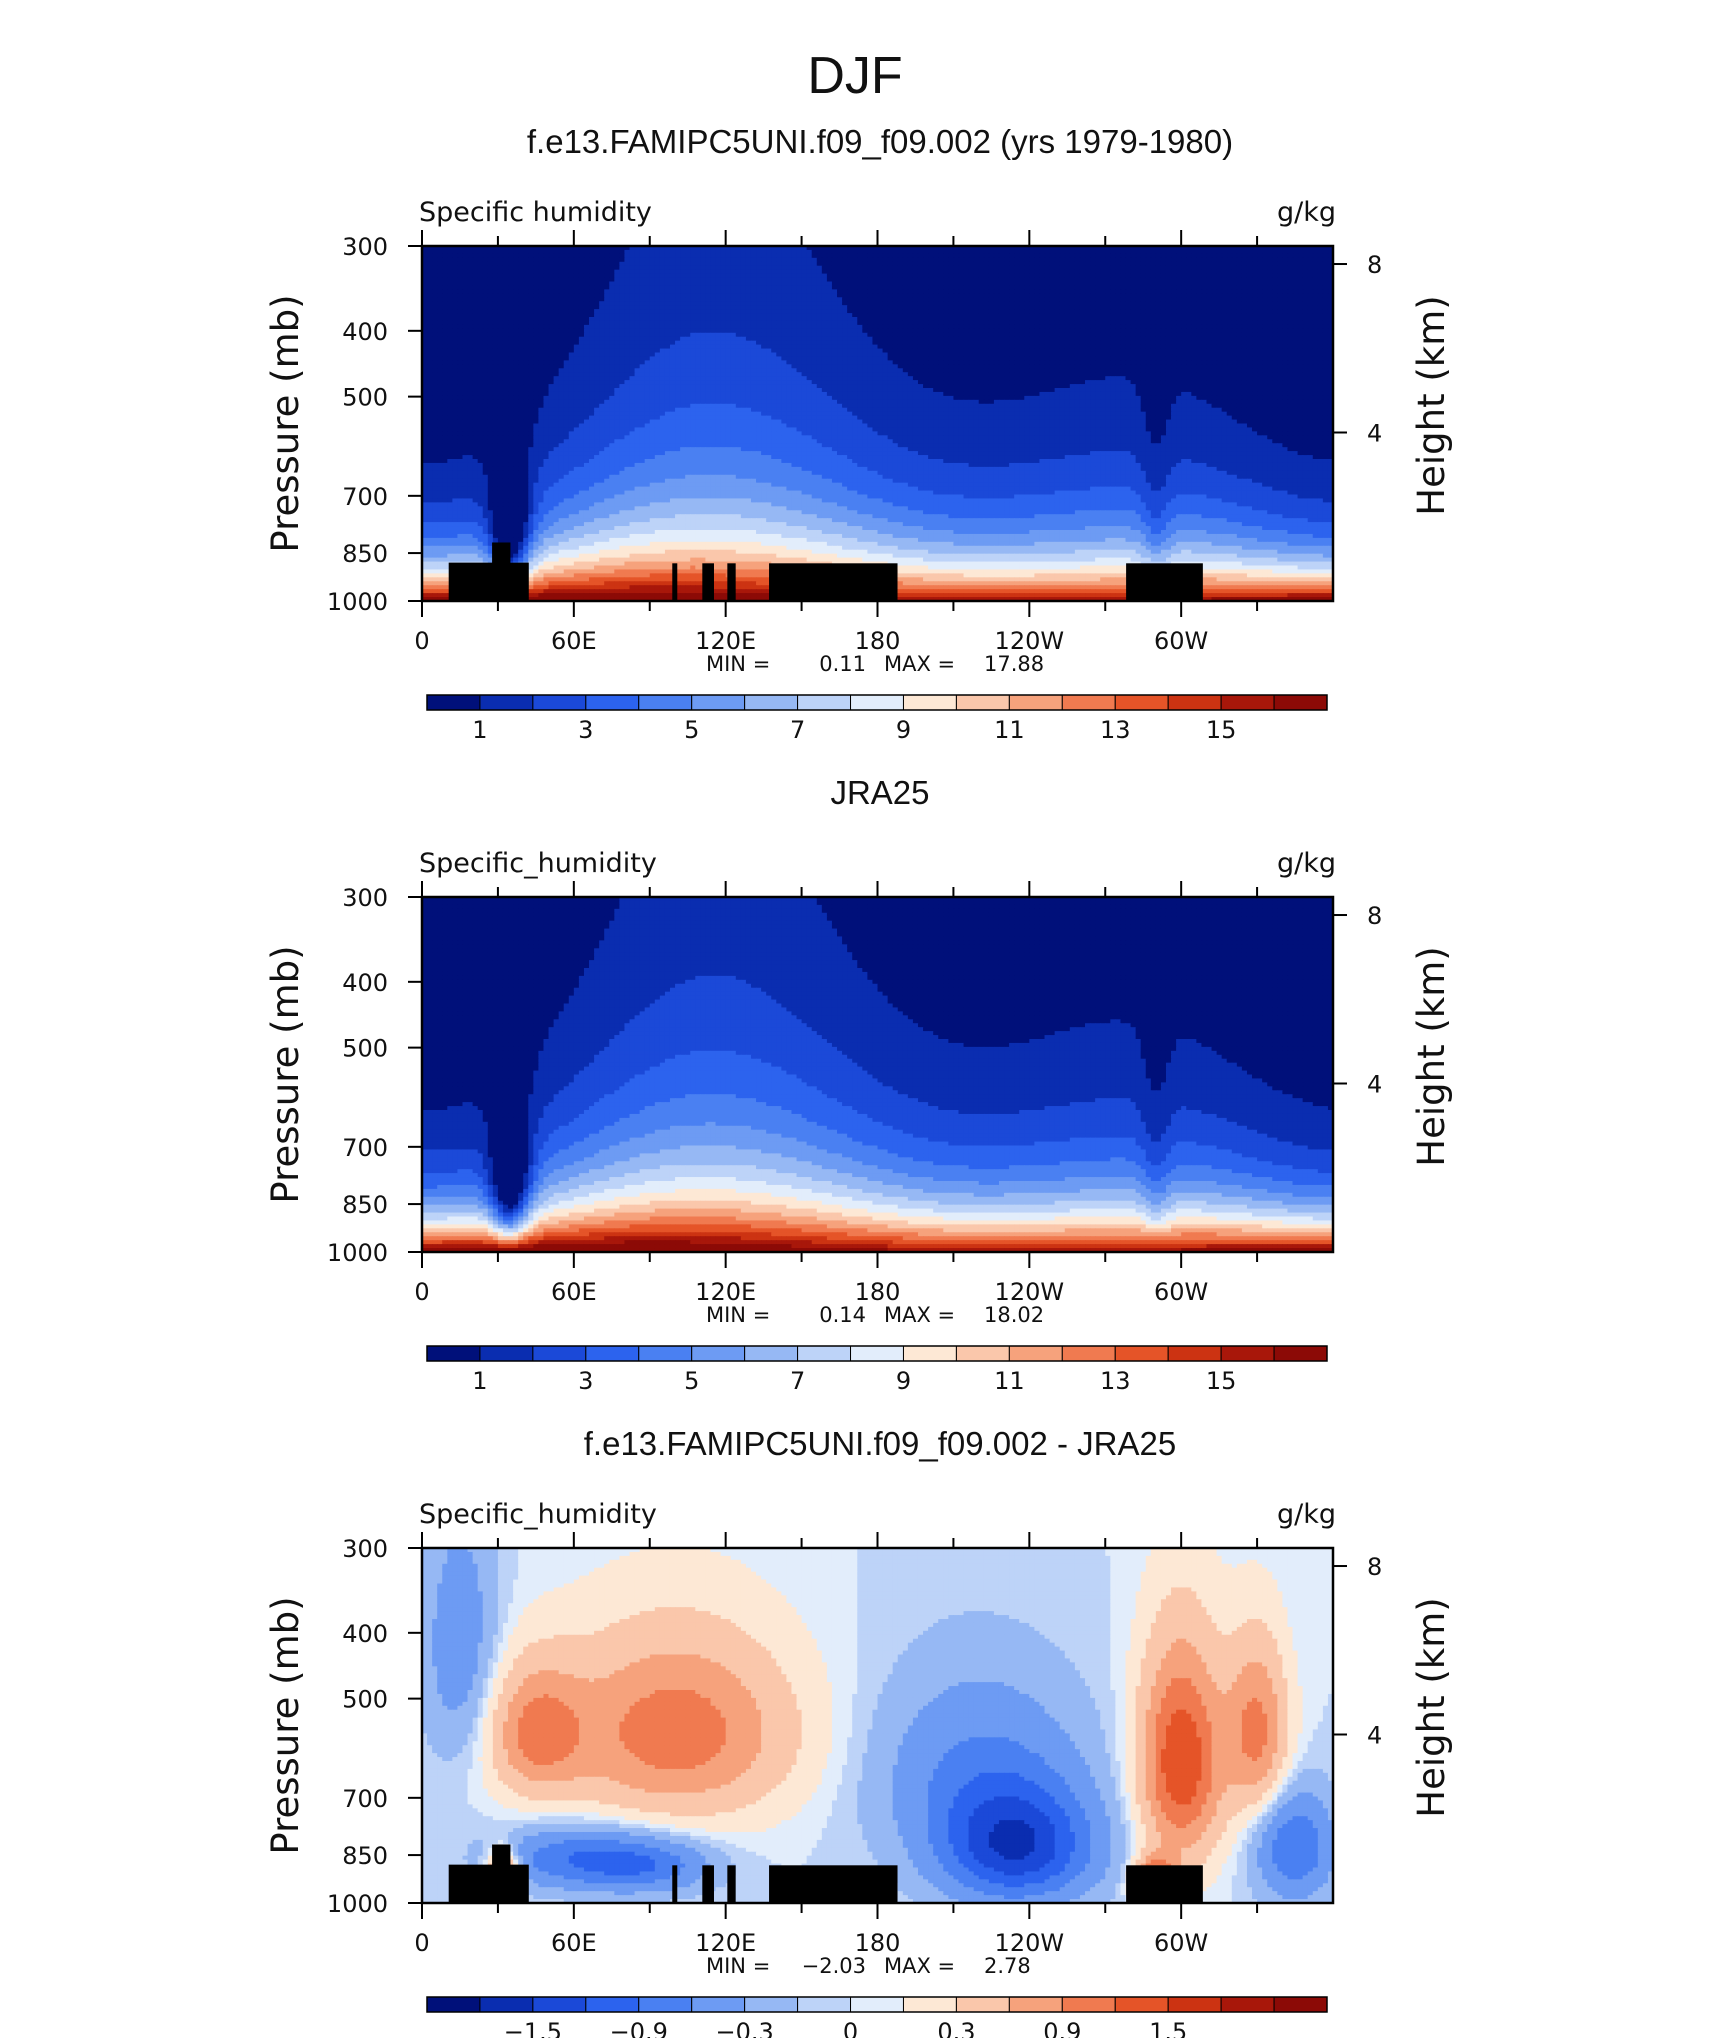 This screenshot has height=2038, width=1710. I want to click on x-tick-label: 0, so click(421, 641).